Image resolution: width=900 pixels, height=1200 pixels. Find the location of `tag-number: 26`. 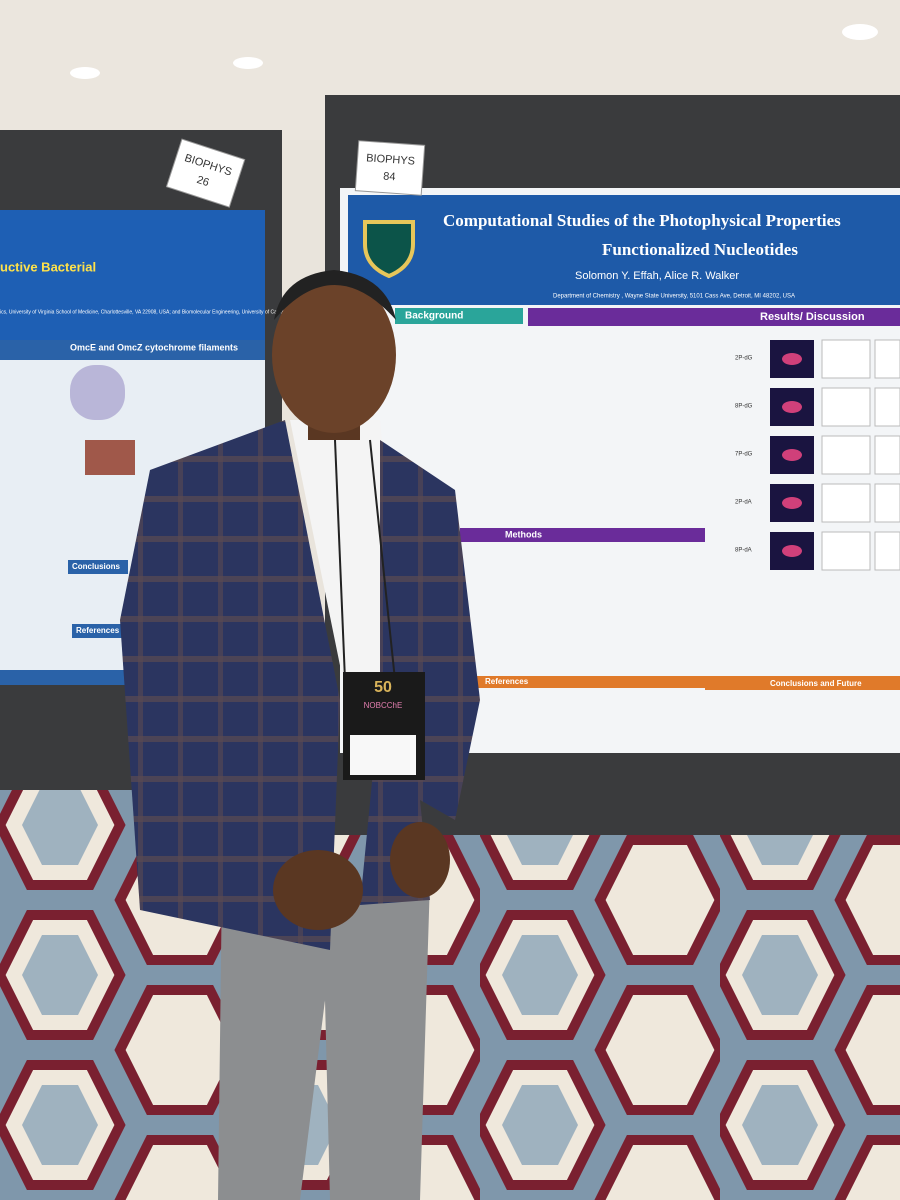

tag-number: 26 is located at coordinates (202, 181).